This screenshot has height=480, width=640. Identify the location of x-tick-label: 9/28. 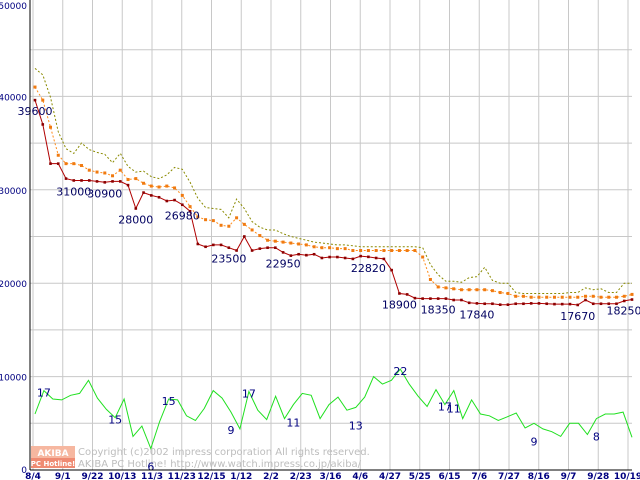
(598, 476).